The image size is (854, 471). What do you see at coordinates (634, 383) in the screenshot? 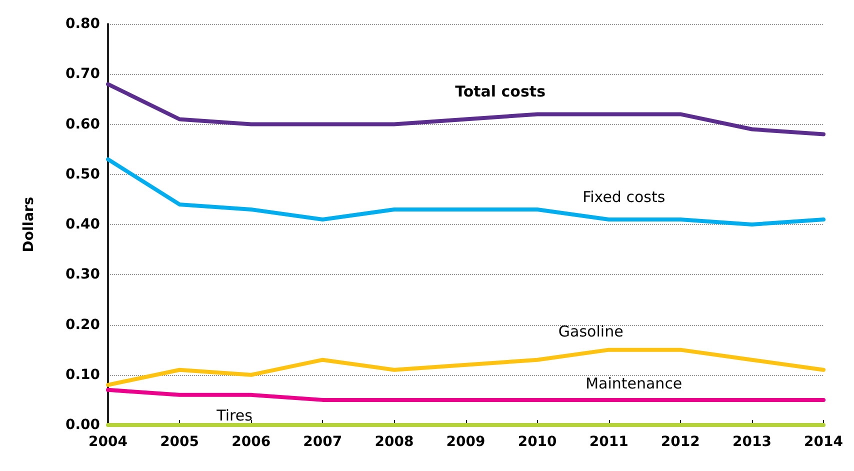
I see `series-label: Maintenance` at bounding box center [634, 383].